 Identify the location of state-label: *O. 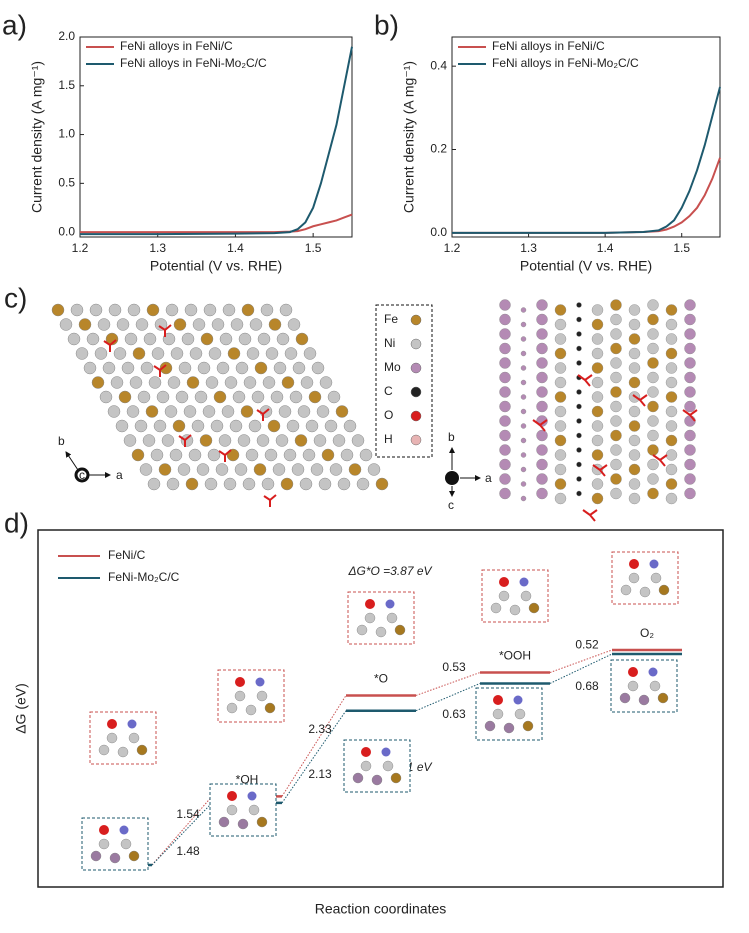
(381, 679).